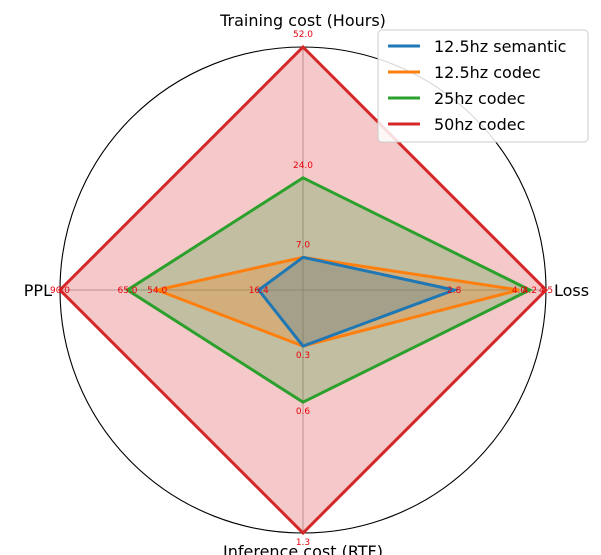 This screenshot has width=601, height=555. What do you see at coordinates (303, 543) in the screenshot?
I see `value-label: 1.3` at bounding box center [303, 543].